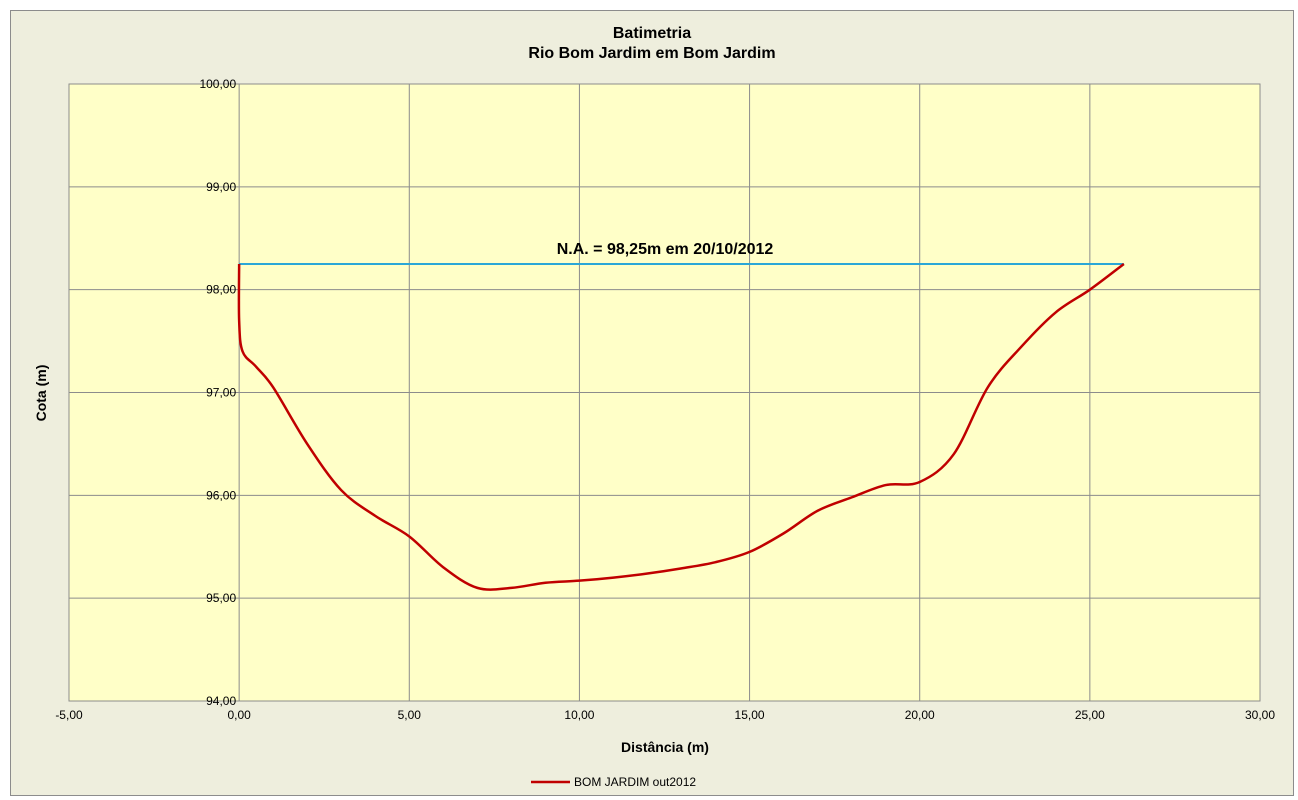 This screenshot has height=800, width=1298. I want to click on x-tick-label: 20,00, so click(920, 715).